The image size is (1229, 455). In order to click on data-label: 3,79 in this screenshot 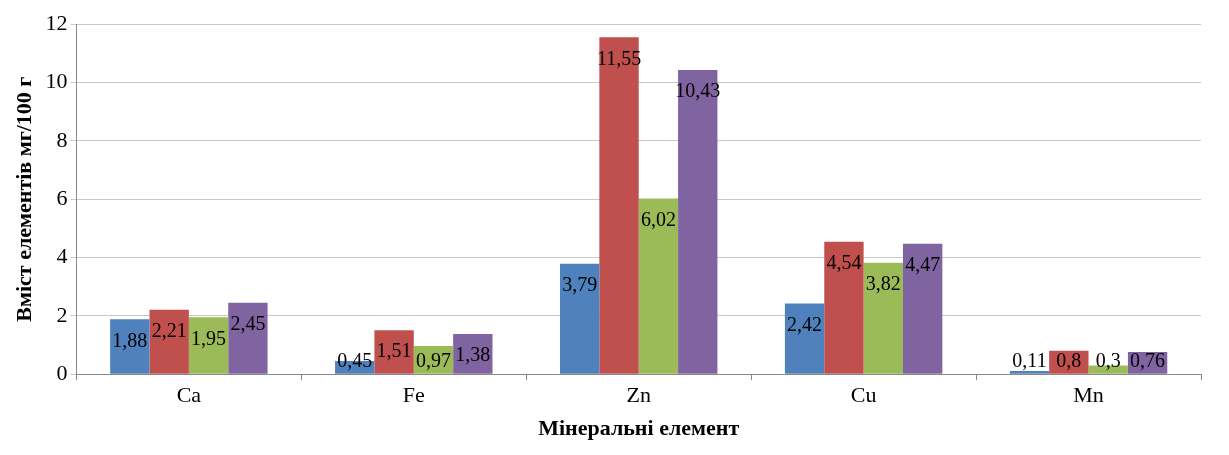, I will do `click(580, 283)`.